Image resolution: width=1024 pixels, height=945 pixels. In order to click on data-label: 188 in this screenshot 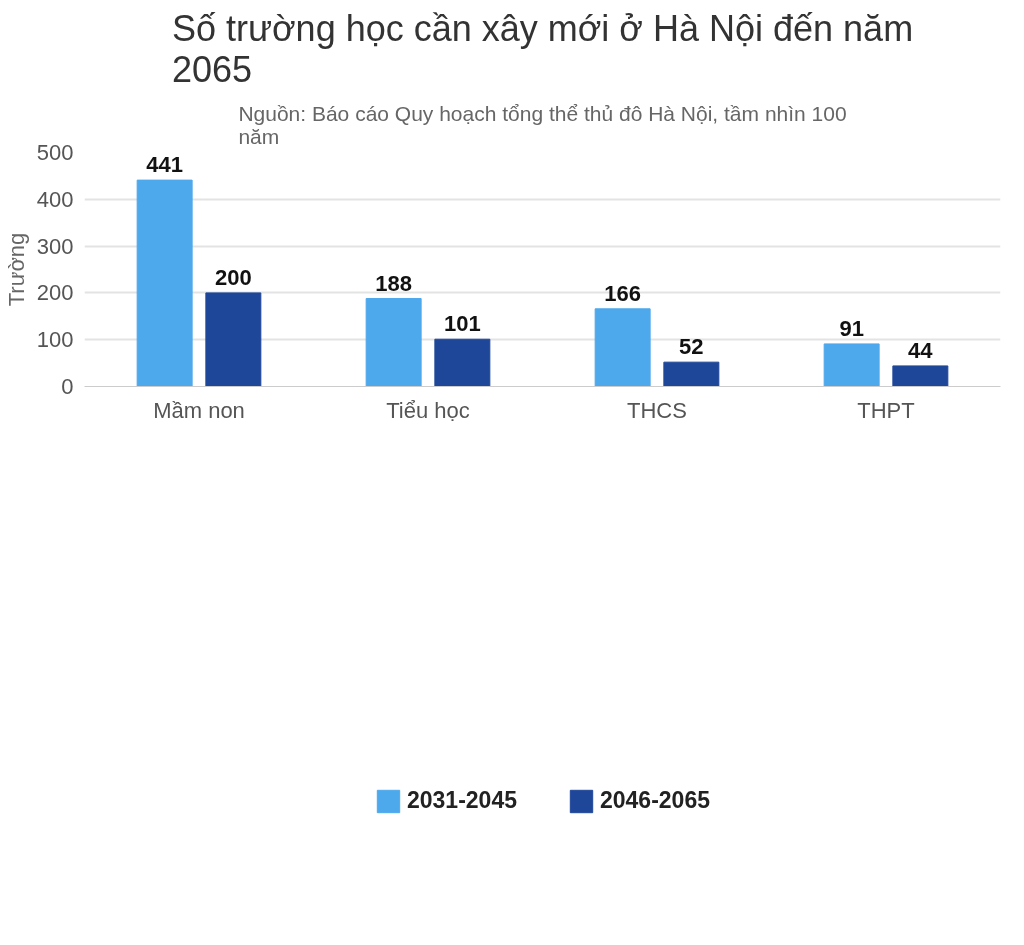, I will do `click(394, 283)`.